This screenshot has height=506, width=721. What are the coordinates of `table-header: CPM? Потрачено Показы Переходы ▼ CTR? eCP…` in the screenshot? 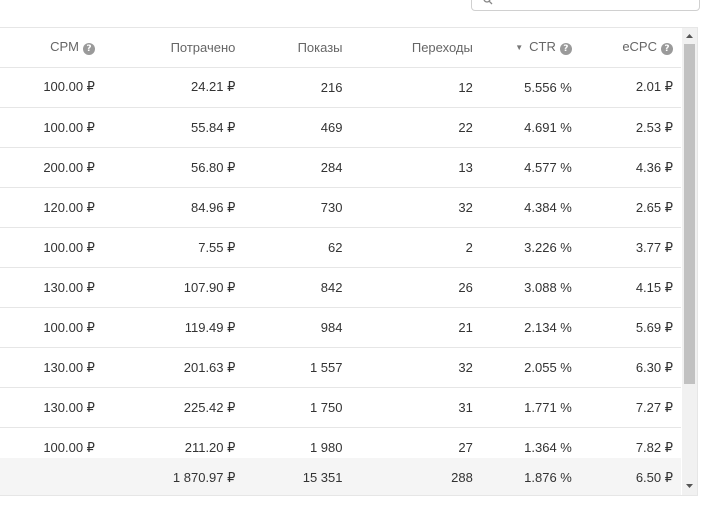 It's located at (340, 48).